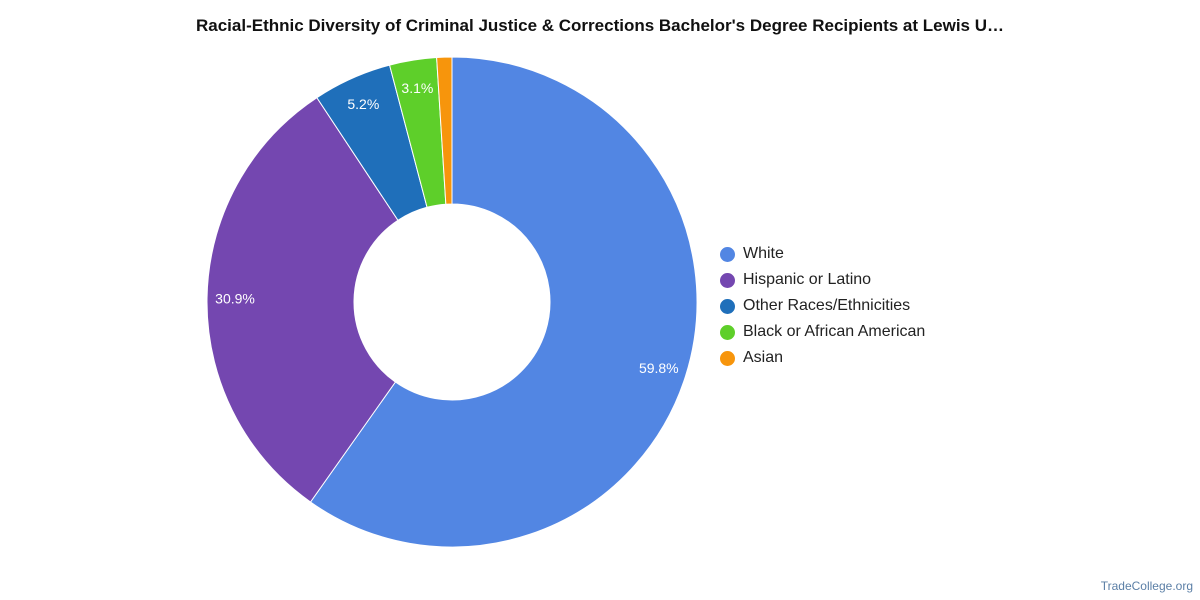  Describe the element at coordinates (822, 254) in the screenshot. I see `legend-item: White` at that location.